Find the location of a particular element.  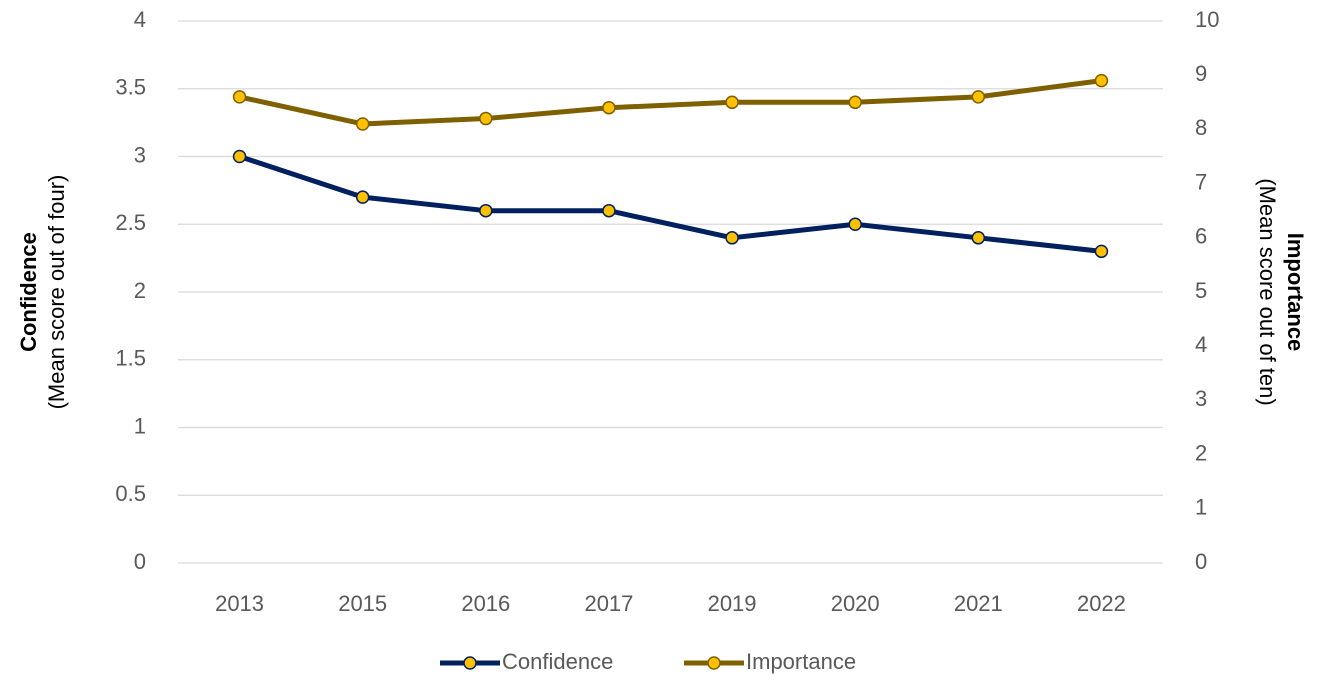

y-tick-label: 2 is located at coordinates (140, 290).